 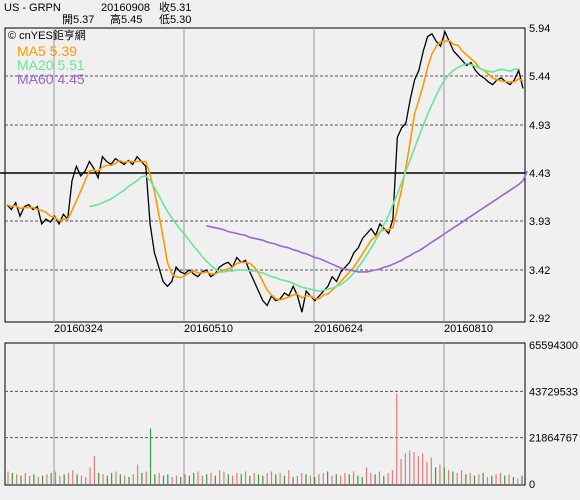 What do you see at coordinates (367, 221) in the screenshot?
I see `series-line-ma60` at bounding box center [367, 221].